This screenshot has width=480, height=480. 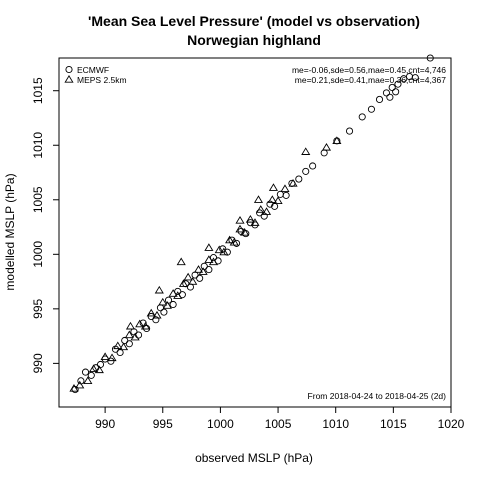 What do you see at coordinates (102, 80) in the screenshot?
I see `legend-label: MEPS 2.5km` at bounding box center [102, 80].